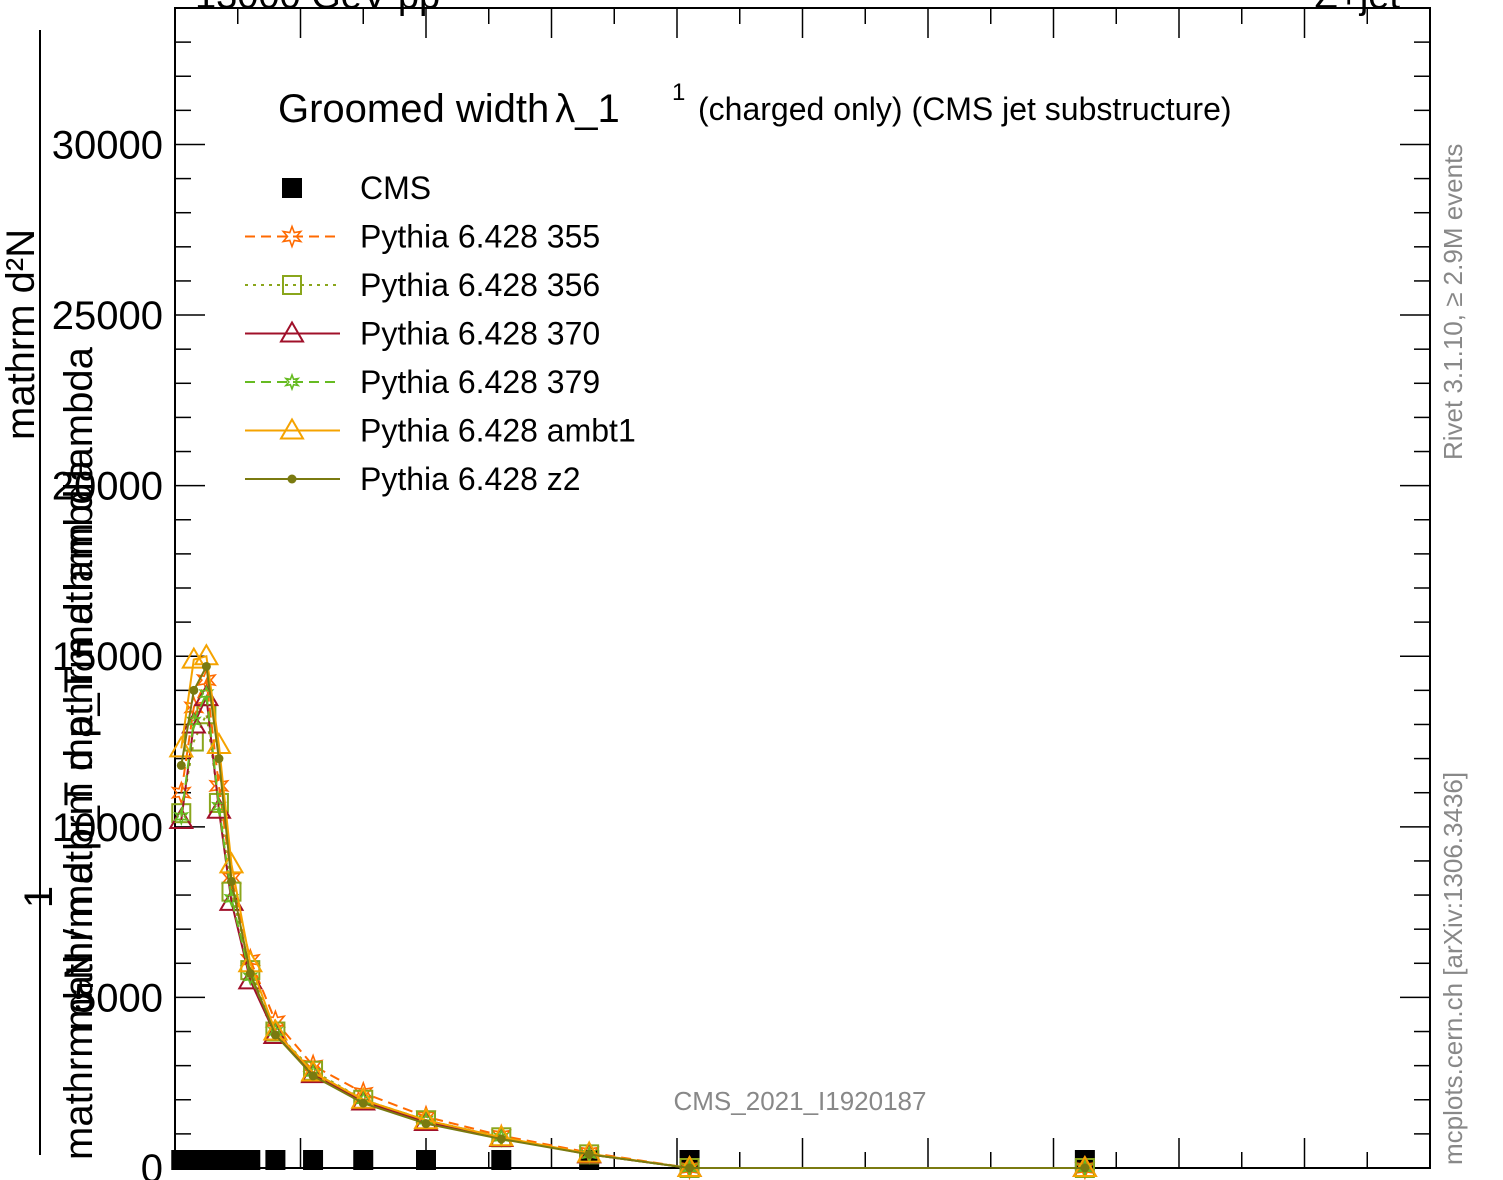  What do you see at coordinates (21, 334) in the screenshot?
I see `y-label-derivative: mathrm d²N` at bounding box center [21, 334].